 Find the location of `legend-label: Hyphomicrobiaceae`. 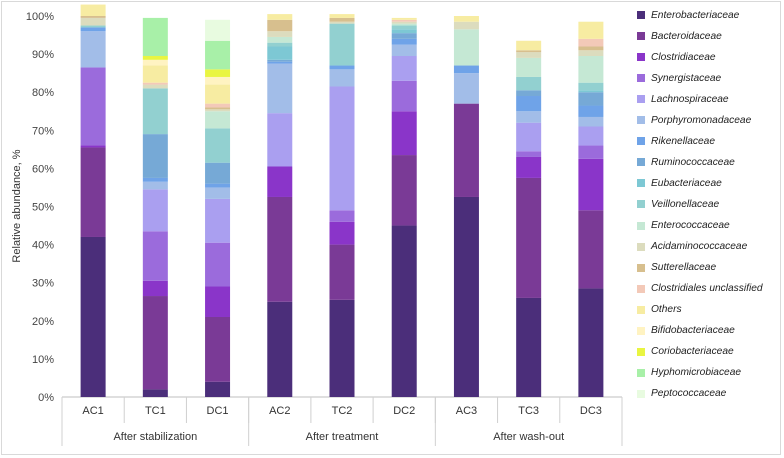

legend-label: Hyphomicrobiaceae is located at coordinates (696, 373).